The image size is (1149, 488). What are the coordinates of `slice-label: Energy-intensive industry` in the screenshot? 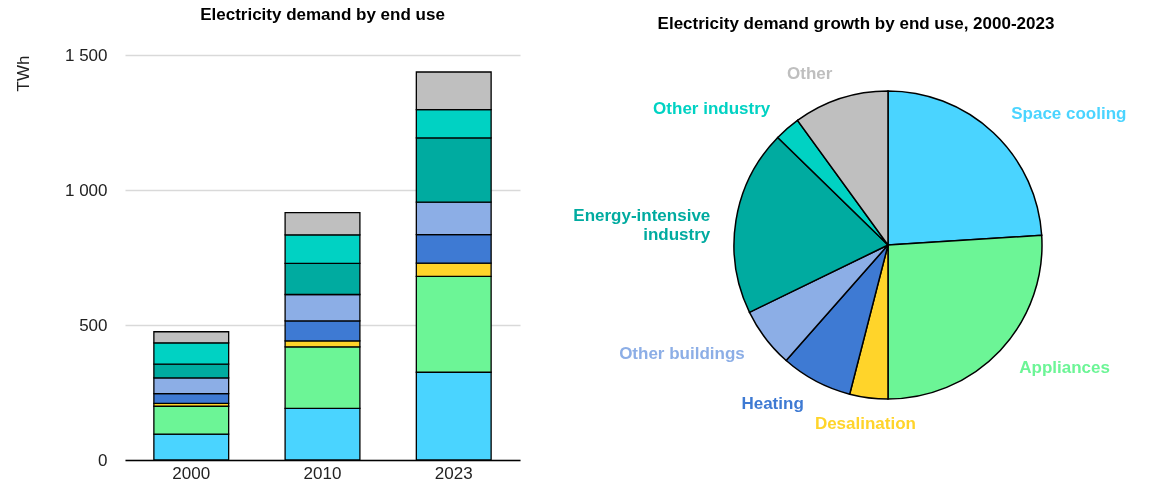 It's located at (642, 225).